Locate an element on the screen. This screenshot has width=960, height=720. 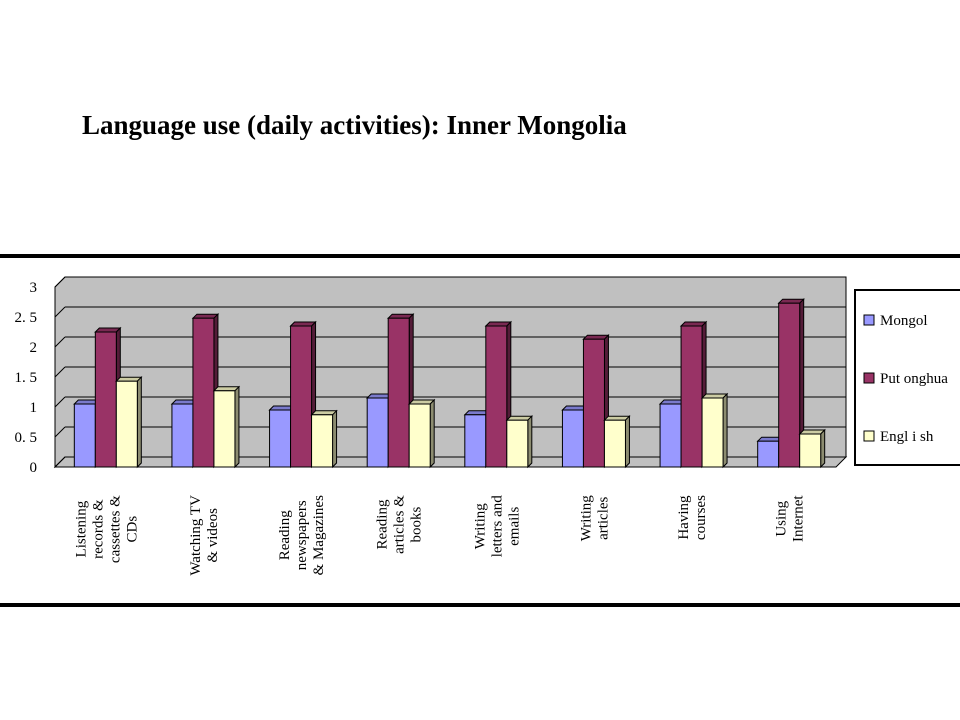
category-label: Writing articles is located at coordinates (594, 518).